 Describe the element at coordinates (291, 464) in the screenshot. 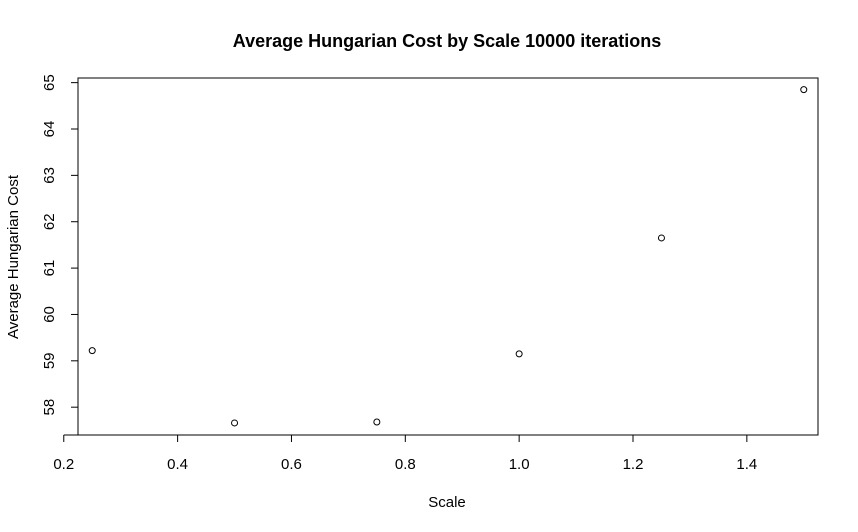

I see `x-tick-label: 0.6` at that location.